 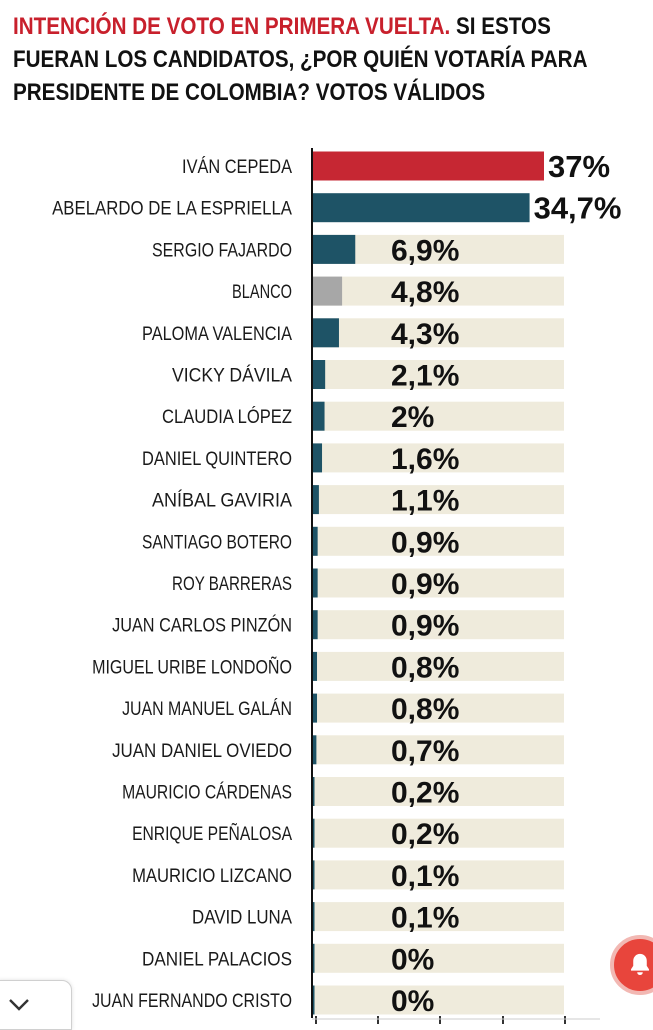 I want to click on value-label: 2%, so click(x=412, y=417).